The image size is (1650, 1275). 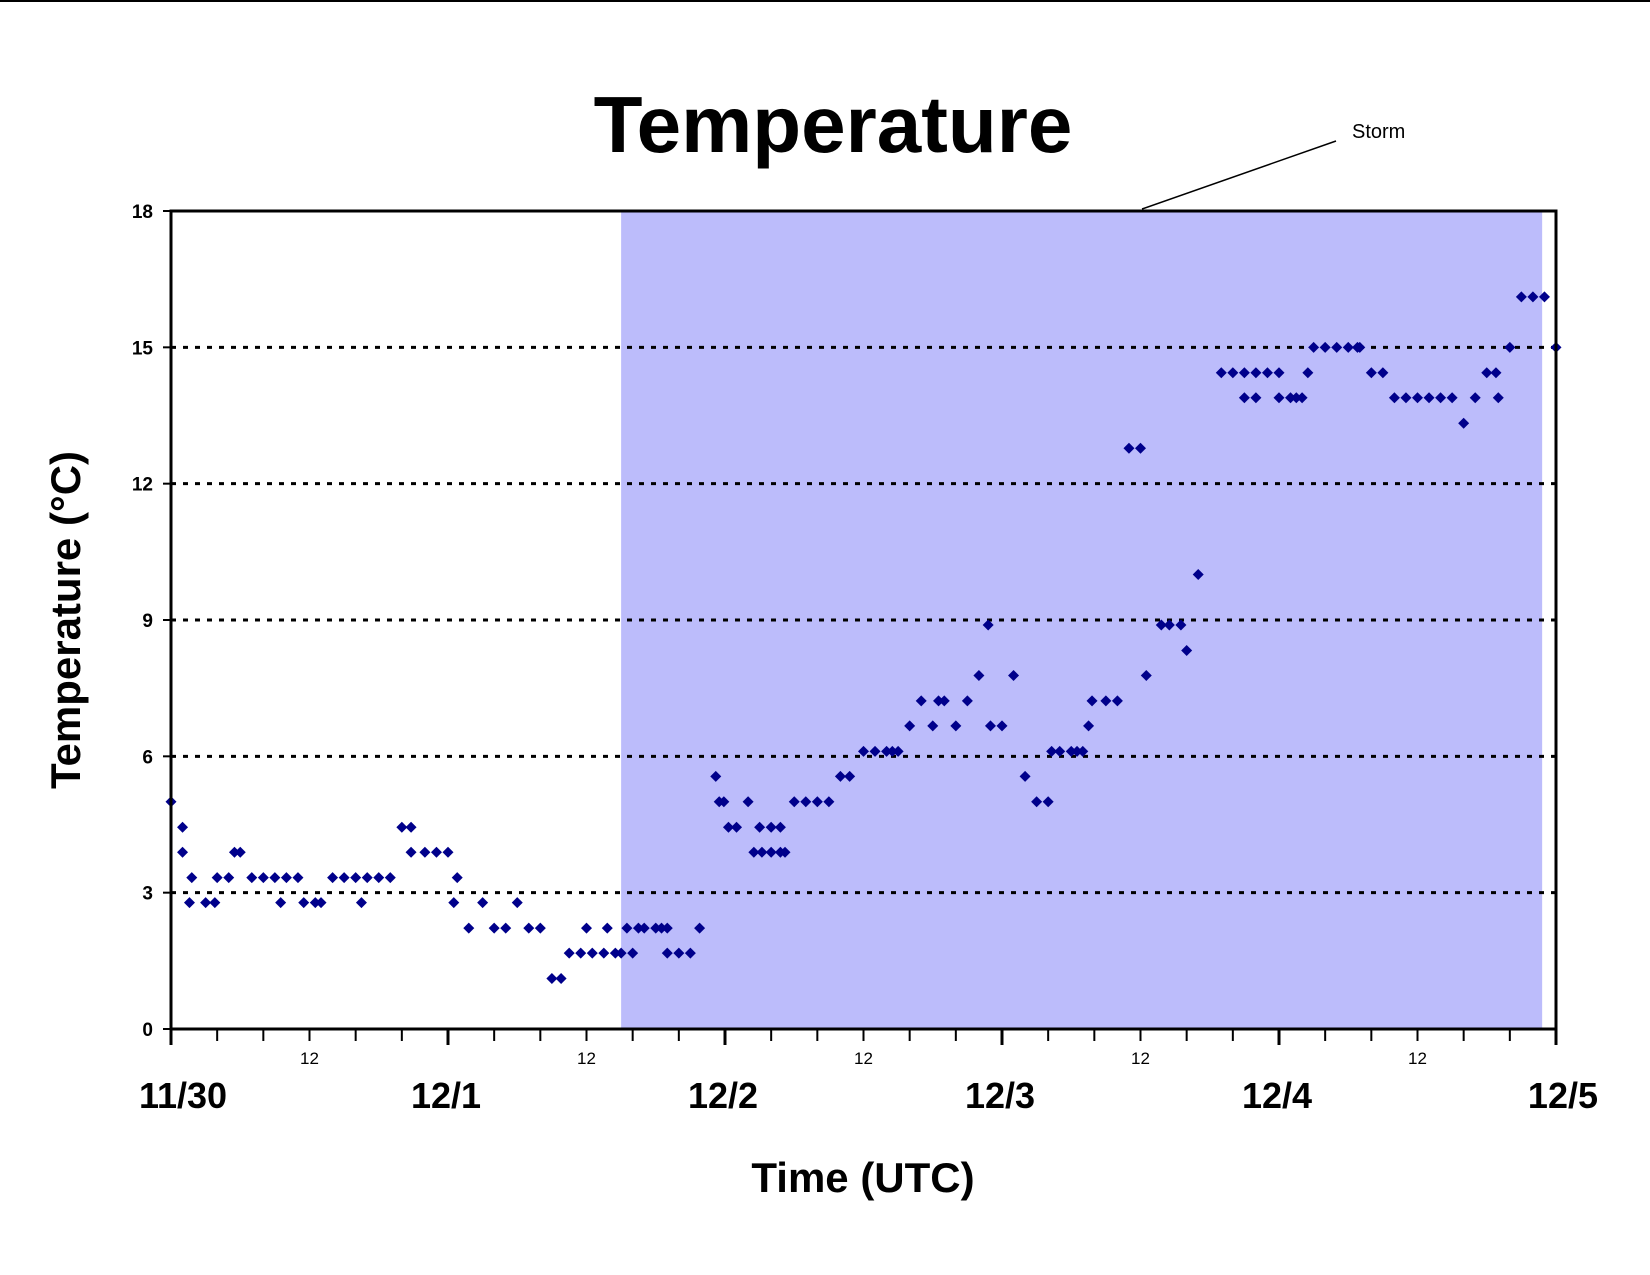 I want to click on y-axis-label: Temperature (°C), so click(x=65, y=620).